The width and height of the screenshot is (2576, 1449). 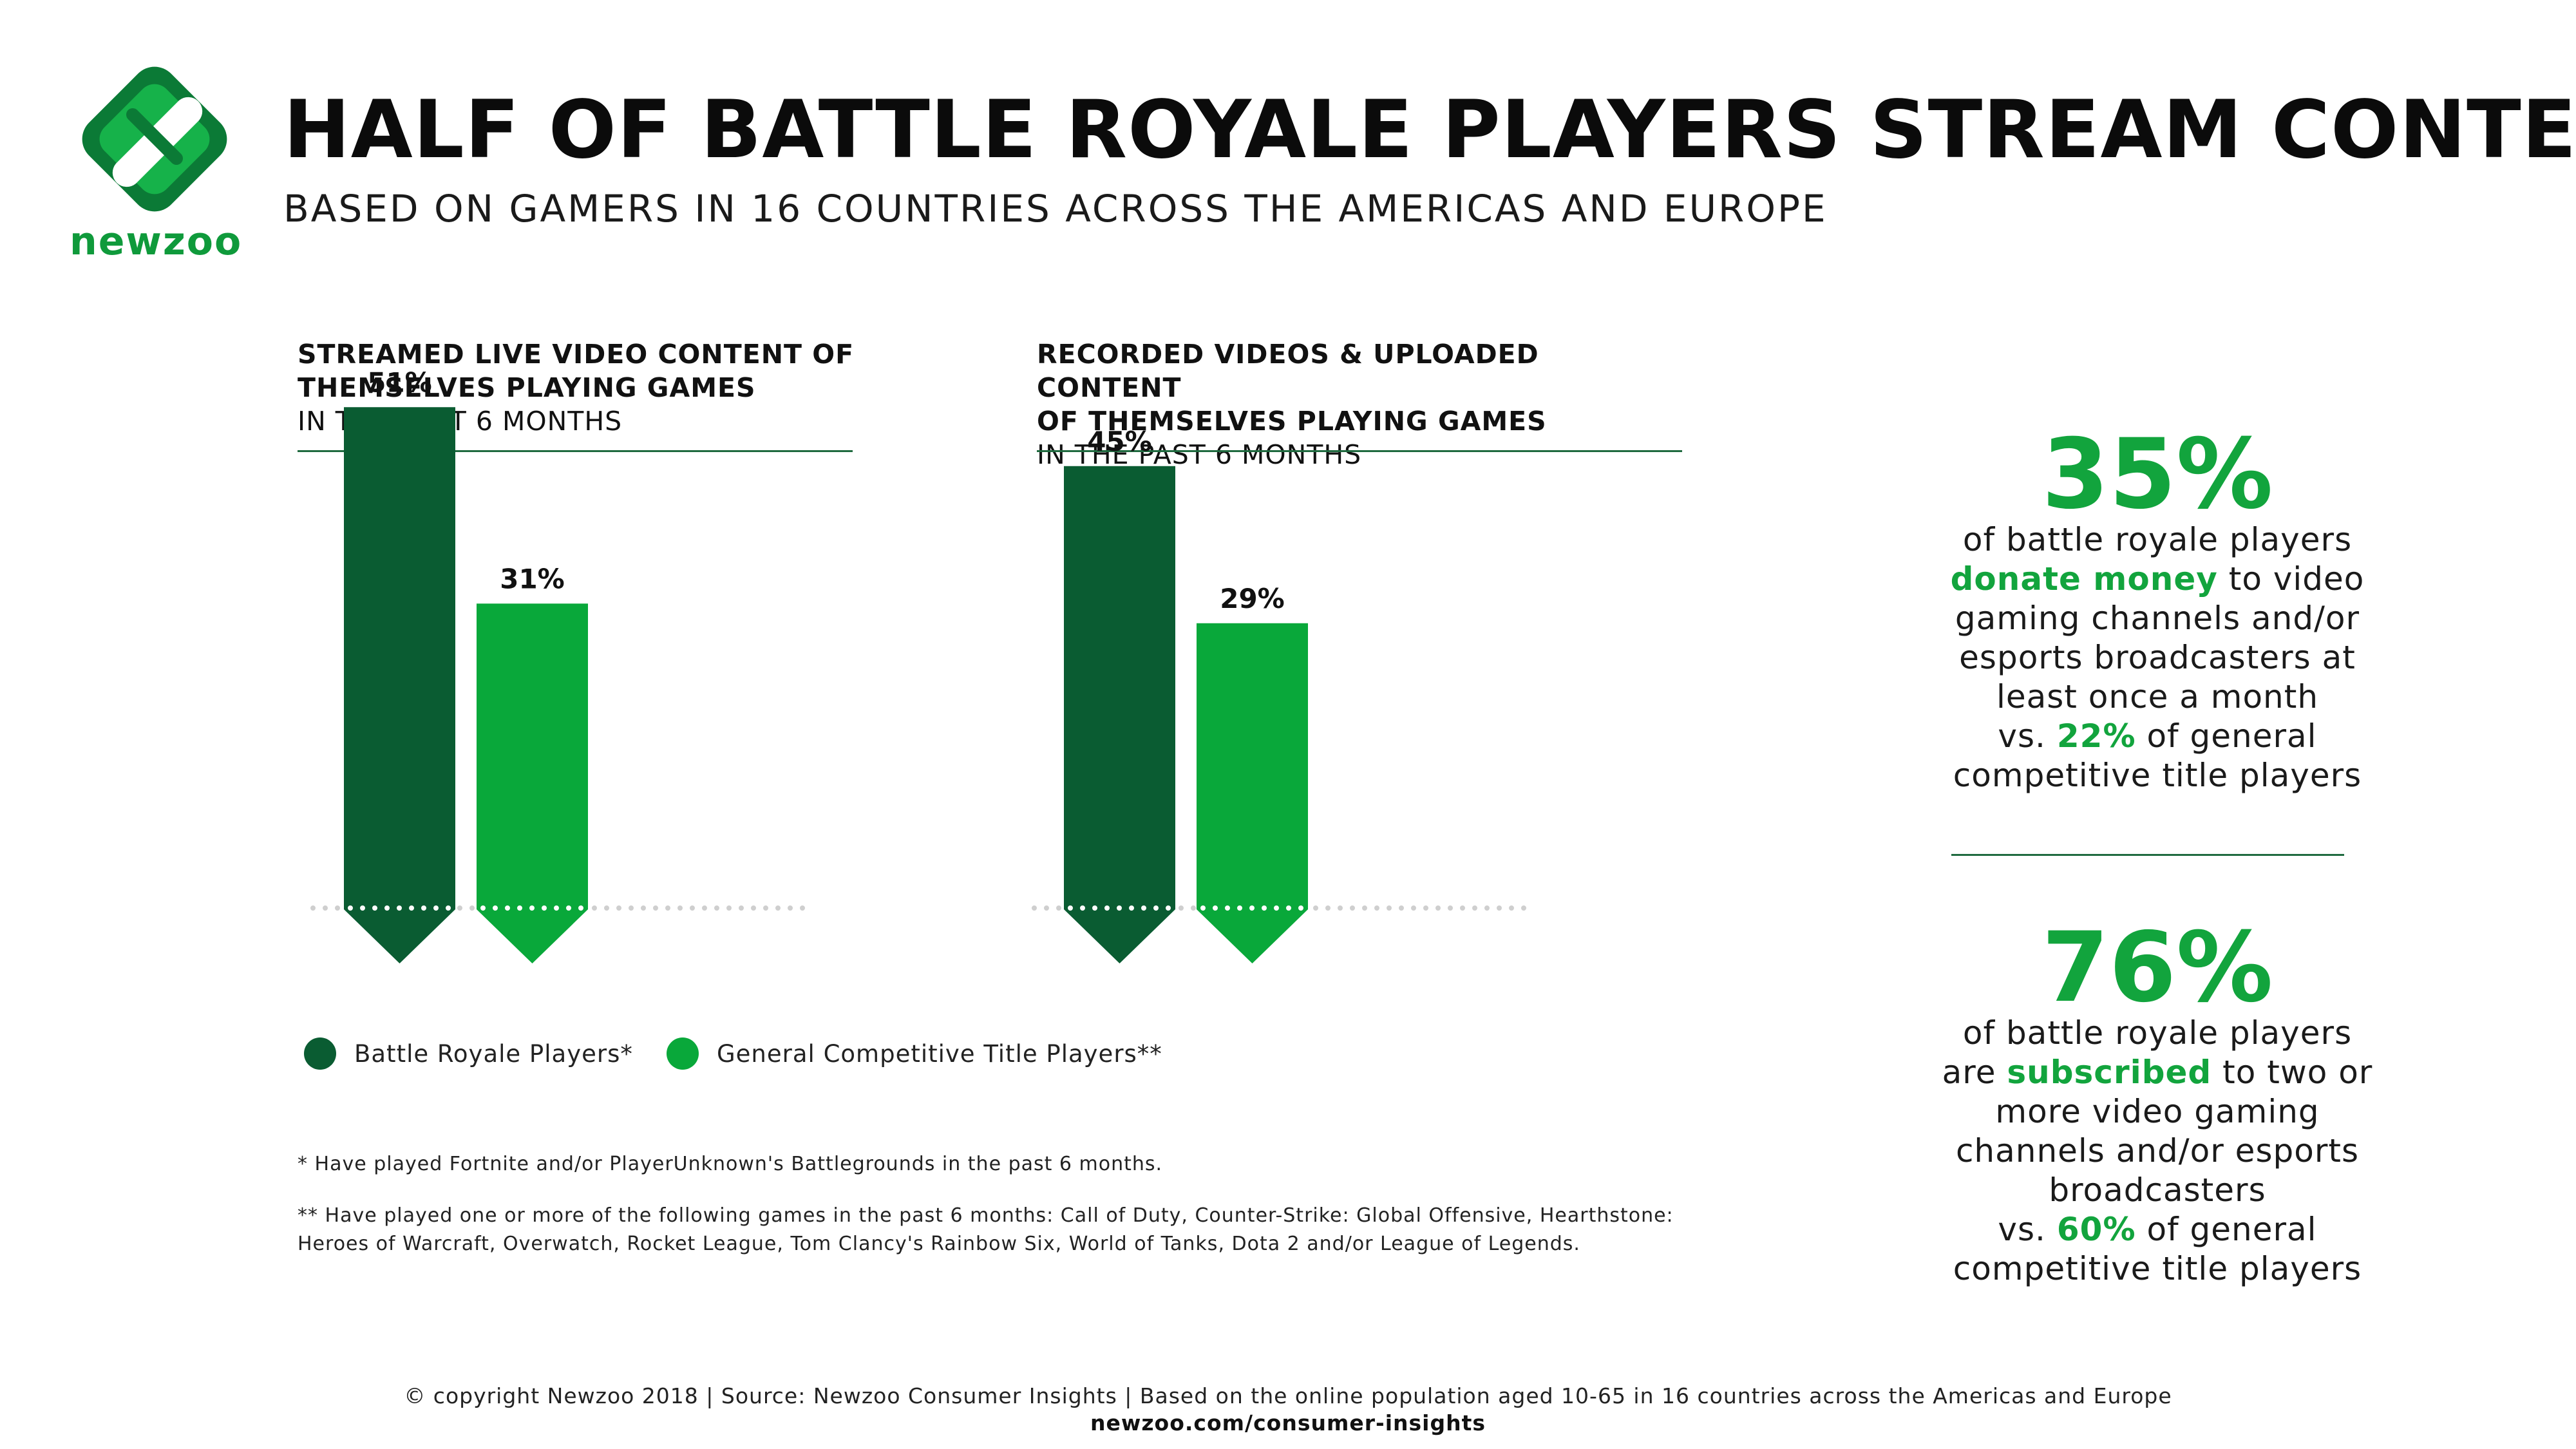 What do you see at coordinates (2096, 736) in the screenshot?
I see `stat1-compare-value: 22%` at bounding box center [2096, 736].